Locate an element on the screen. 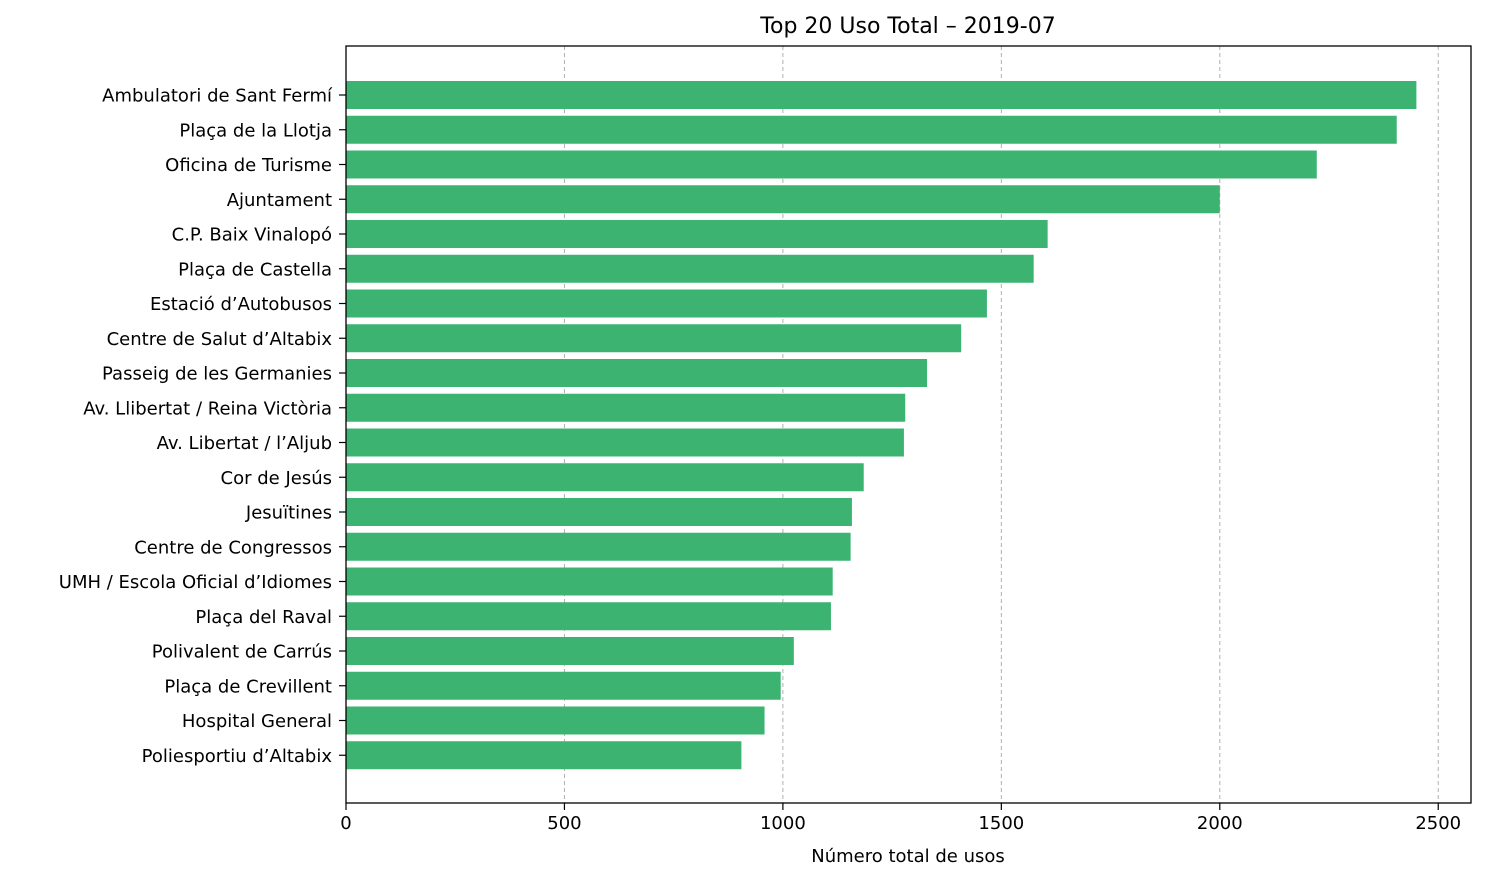  y-tick-label: Plaça de Castella is located at coordinates (255, 269).